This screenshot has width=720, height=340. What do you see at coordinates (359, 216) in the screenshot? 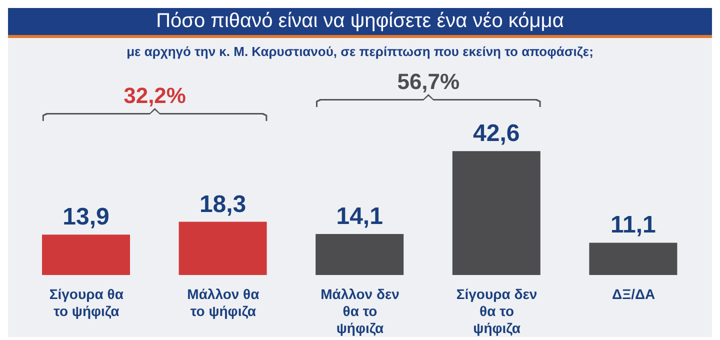
I see `data-label: 14,1` at bounding box center [359, 216].